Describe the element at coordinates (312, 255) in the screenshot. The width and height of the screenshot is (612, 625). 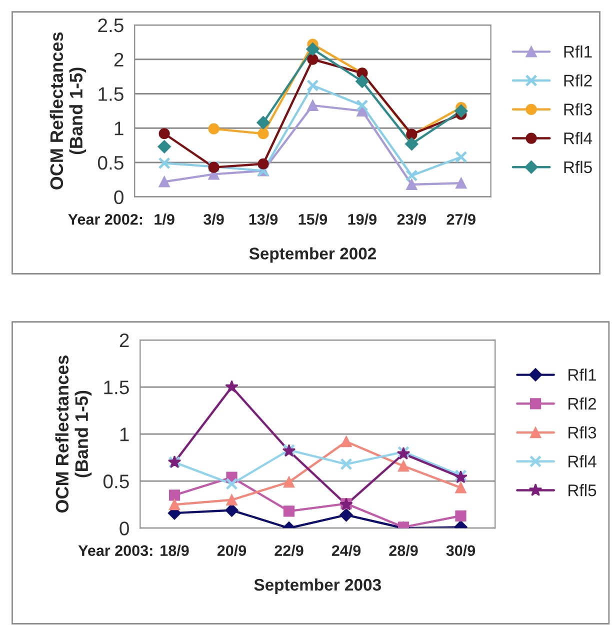
I see `x-axis-title: September 2002` at that location.